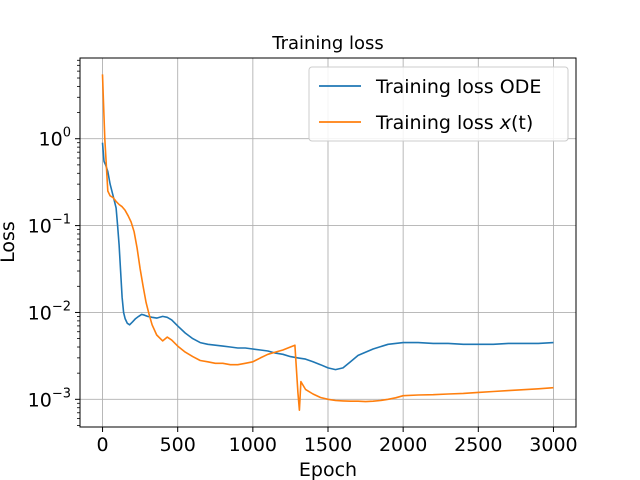 Image resolution: width=640 pixels, height=480 pixels. Describe the element at coordinates (253, 445) in the screenshot. I see `x-tick-label: 1000` at that location.